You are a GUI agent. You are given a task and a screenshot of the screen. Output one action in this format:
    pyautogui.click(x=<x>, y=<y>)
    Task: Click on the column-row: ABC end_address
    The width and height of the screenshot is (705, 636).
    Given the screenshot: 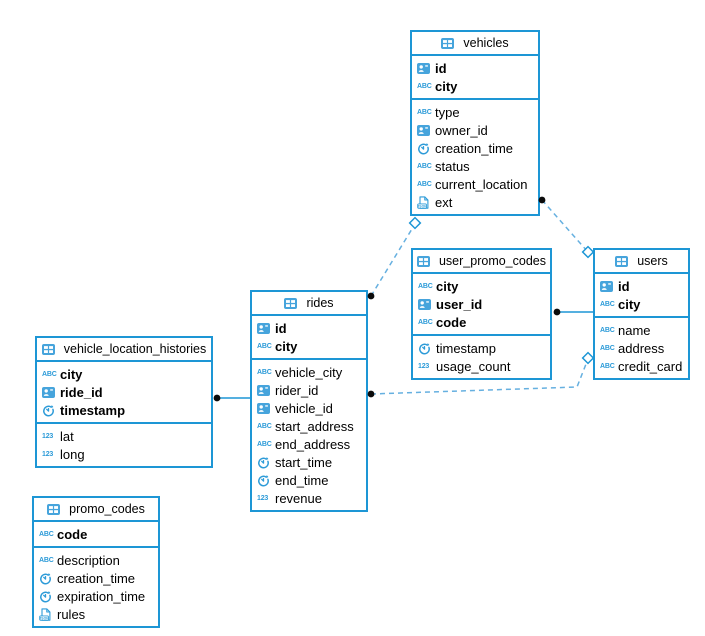 What is the action you would take?
    pyautogui.click(x=309, y=444)
    